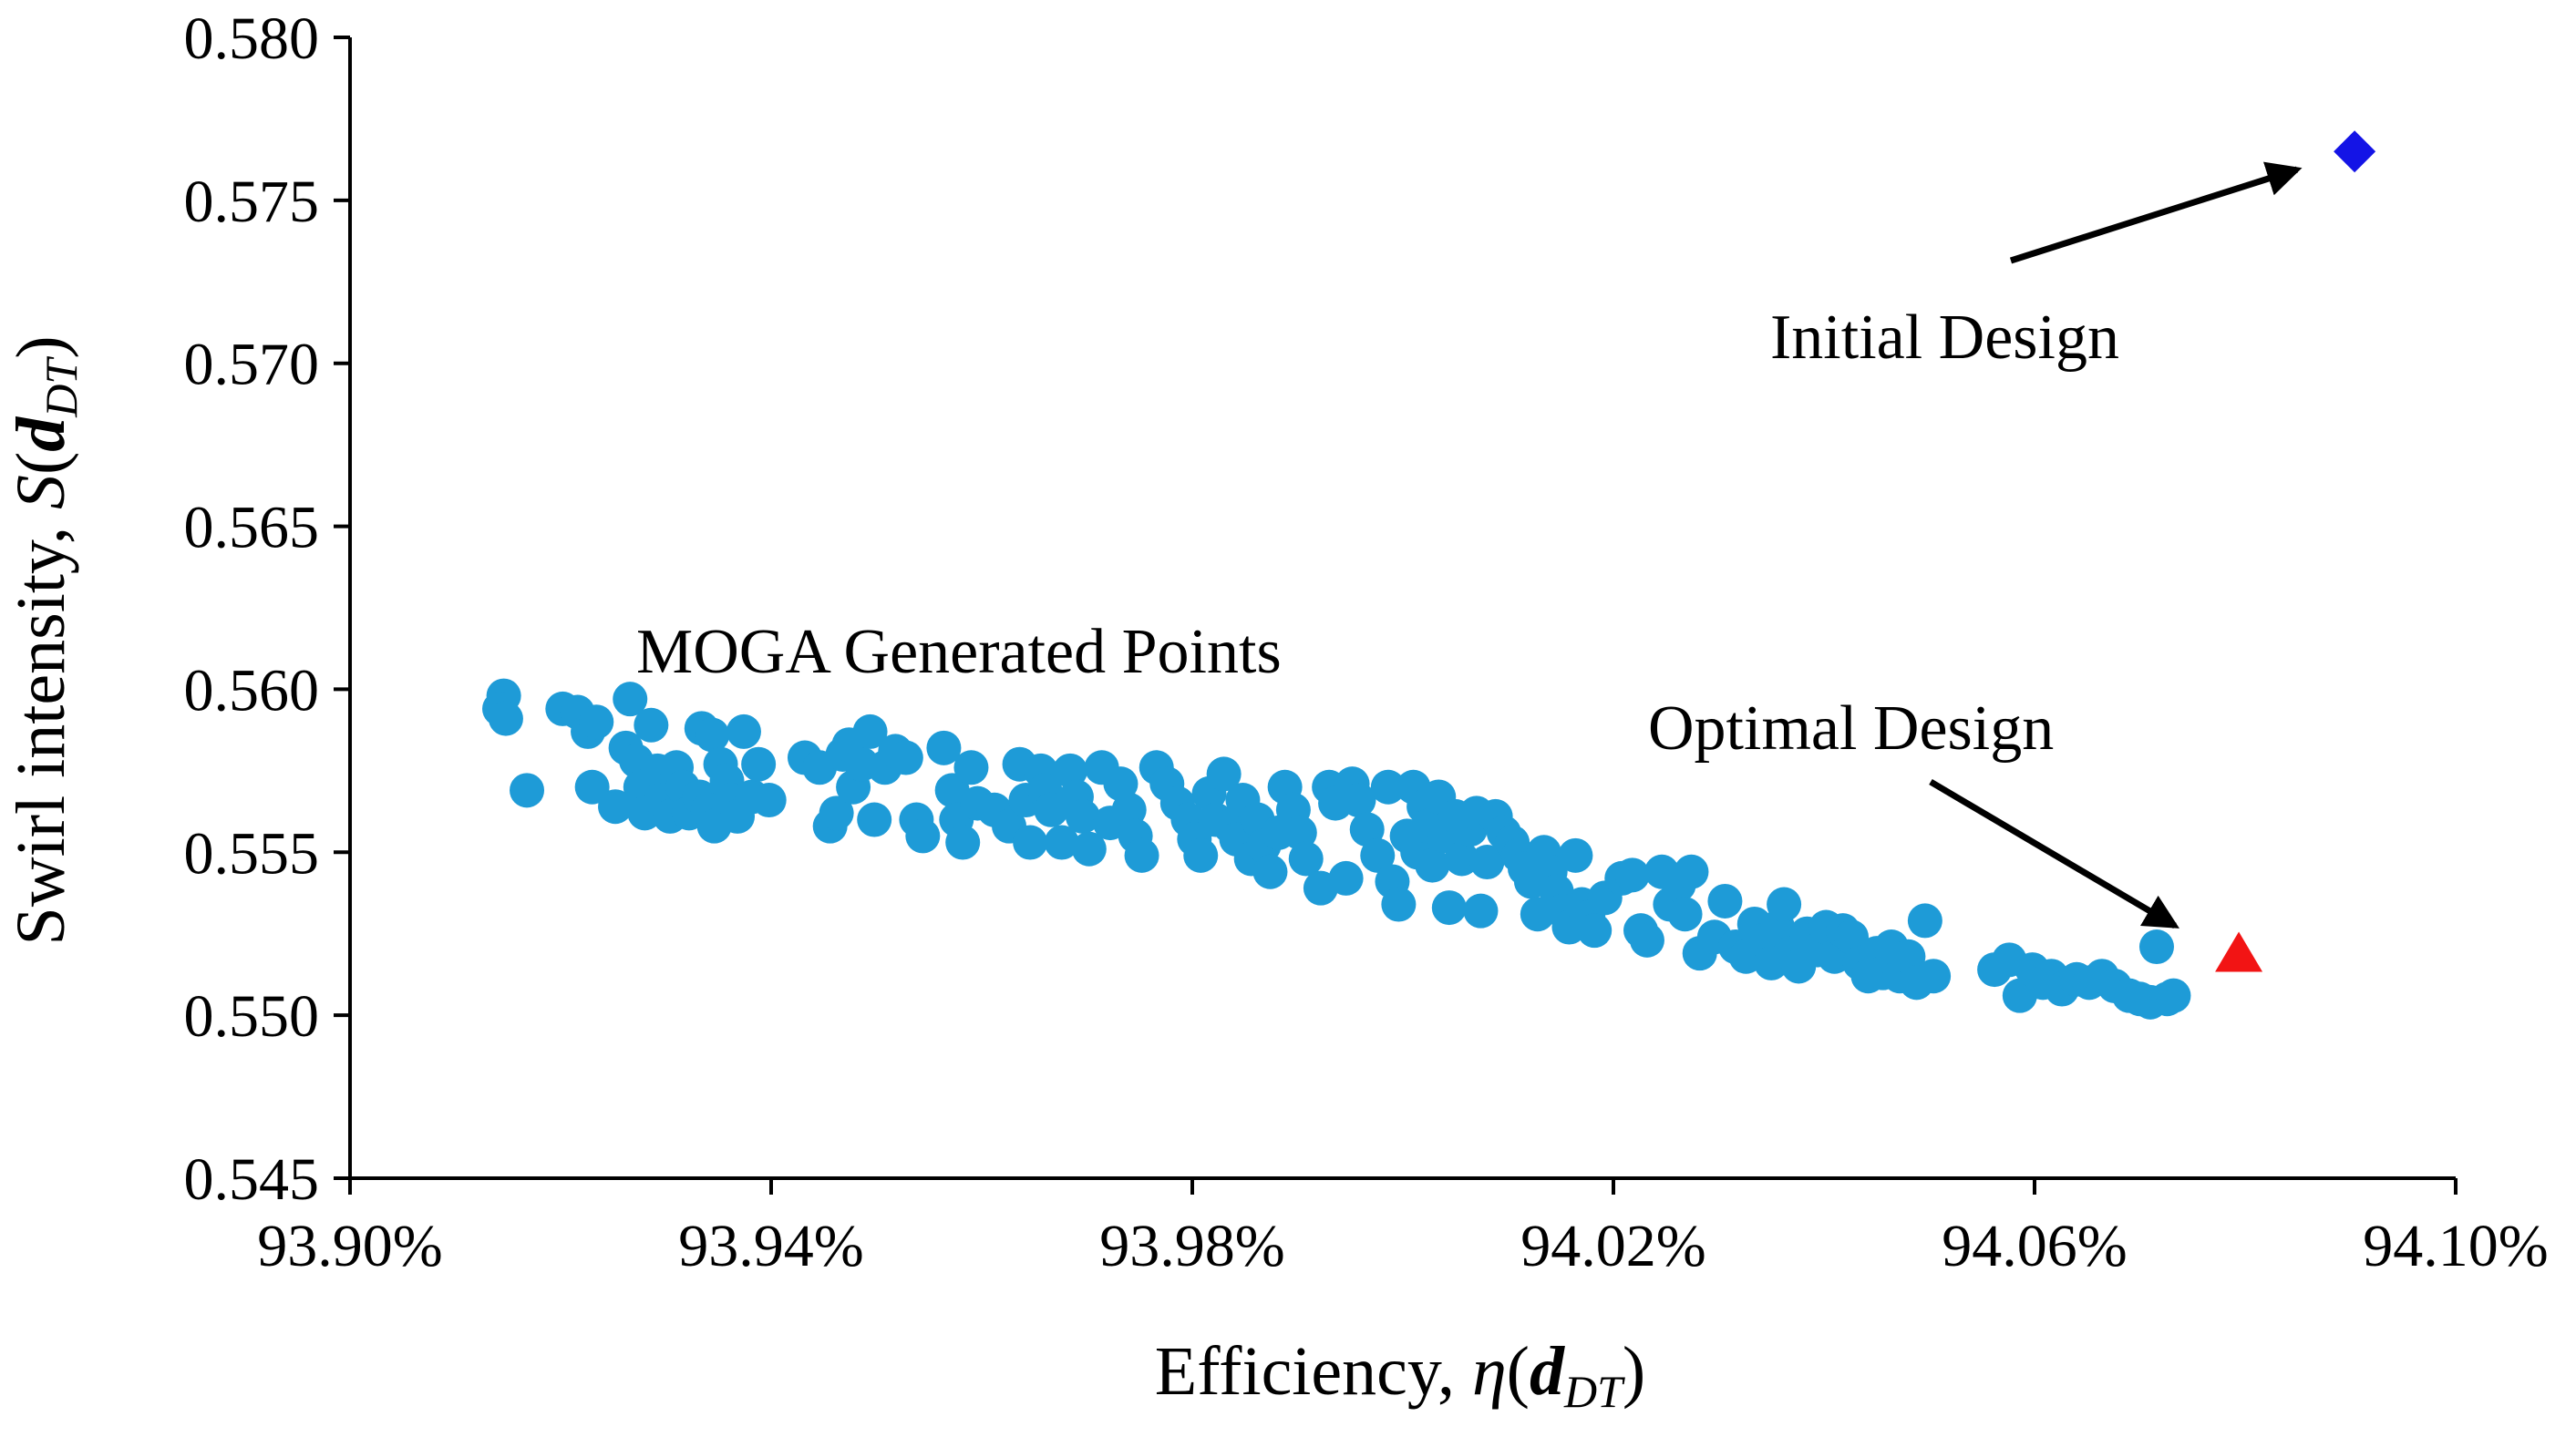  I want to click on y-tick-label: 0.550, so click(252, 1016).